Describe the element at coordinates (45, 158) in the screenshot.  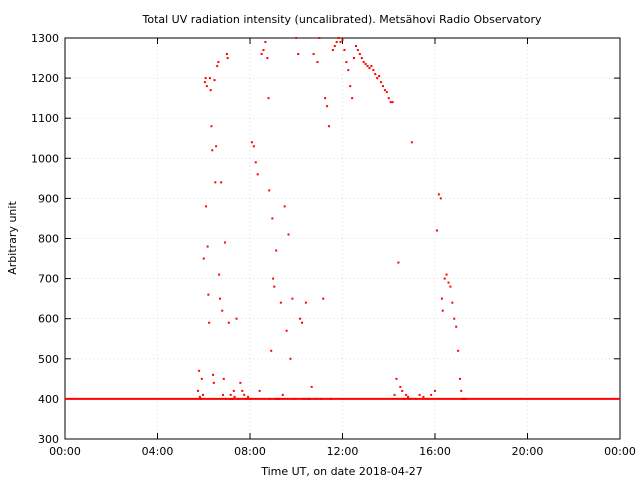
I see `y-tick-label: 1000` at that location.